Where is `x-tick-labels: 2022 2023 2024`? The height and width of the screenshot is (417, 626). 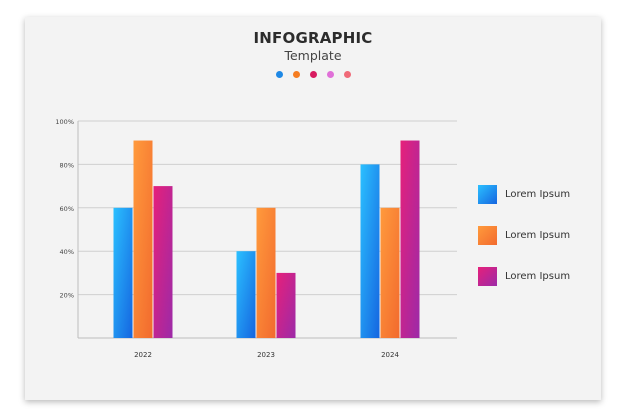
x-tick-labels: 2022 2023 2024 is located at coordinates (266, 355).